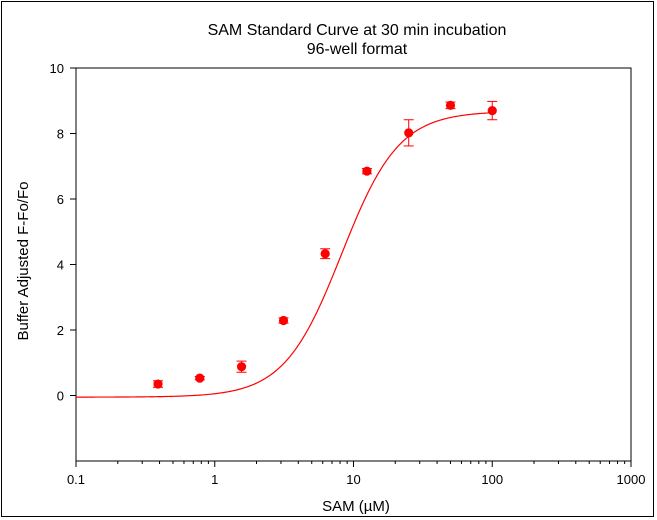 This screenshot has width=657, height=520. Describe the element at coordinates (356, 506) in the screenshot. I see `x-axis-label: SAM (µM)` at that location.